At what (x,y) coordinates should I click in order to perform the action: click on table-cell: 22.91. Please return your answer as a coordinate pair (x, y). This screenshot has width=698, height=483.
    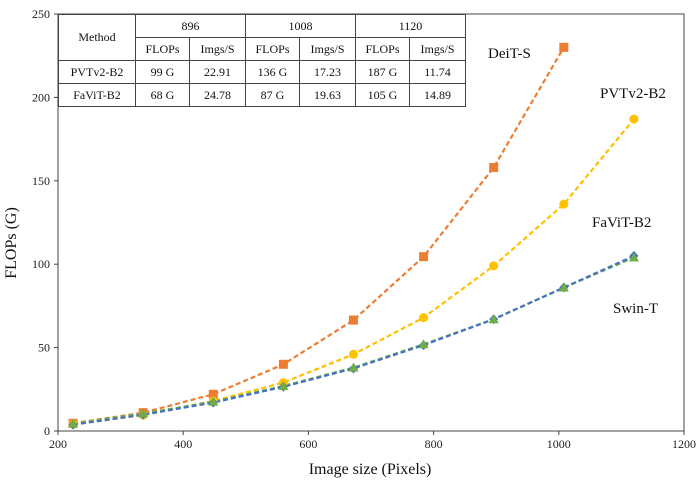
    Looking at the image, I should click on (217, 72).